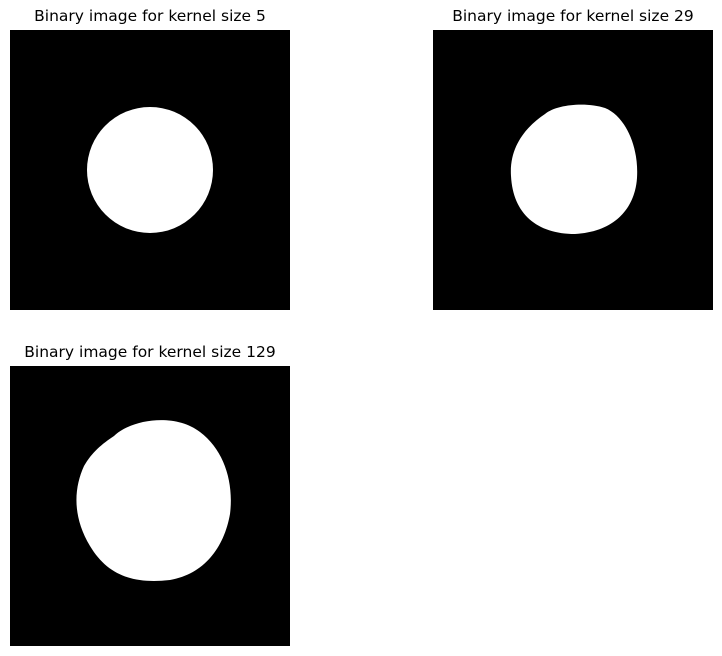  Describe the element at coordinates (573, 16) in the screenshot. I see `panel-title: Binary image for kernel size 29` at that location.